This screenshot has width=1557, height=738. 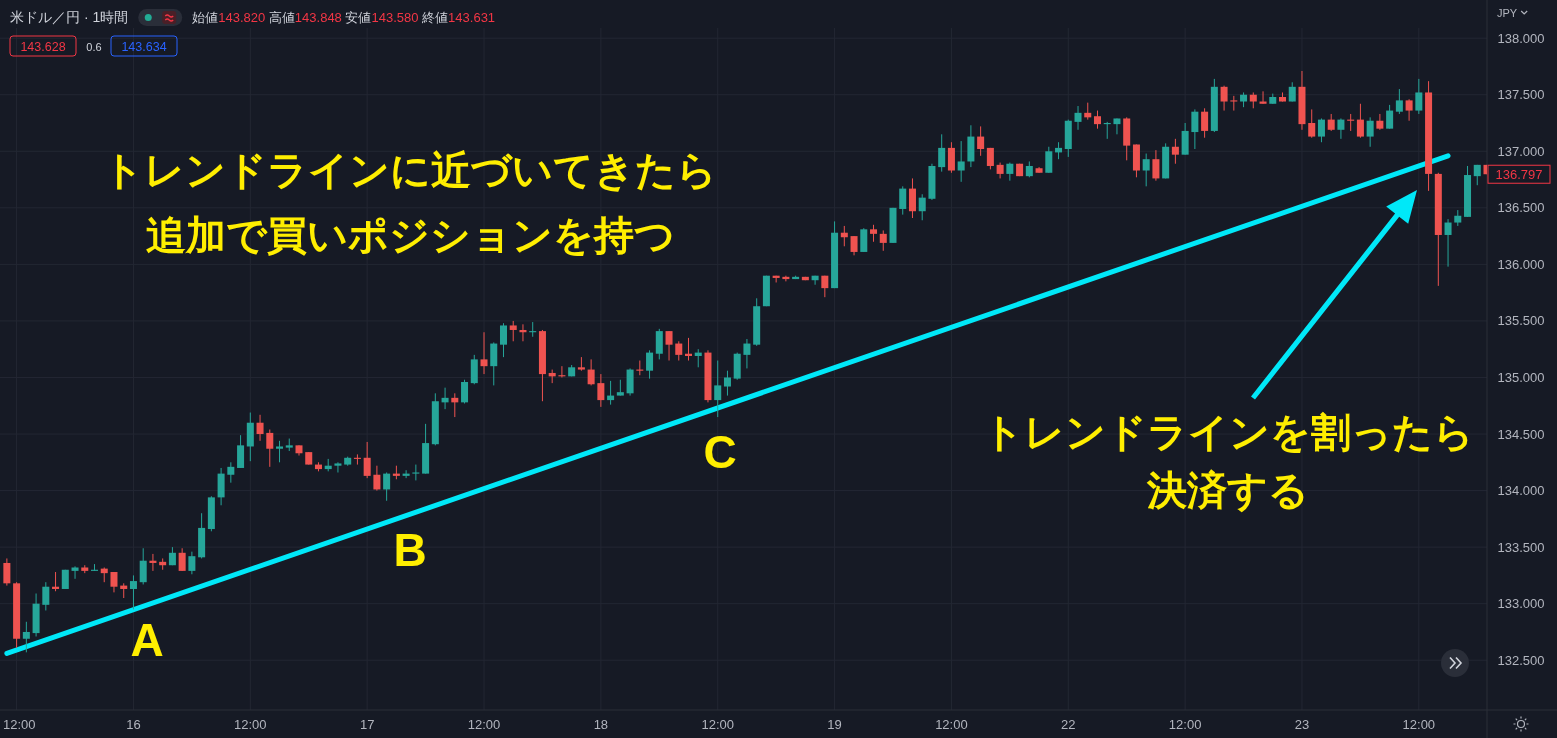 What do you see at coordinates (1521, 95) in the screenshot?
I see `y-tick-label: 137.500` at bounding box center [1521, 95].